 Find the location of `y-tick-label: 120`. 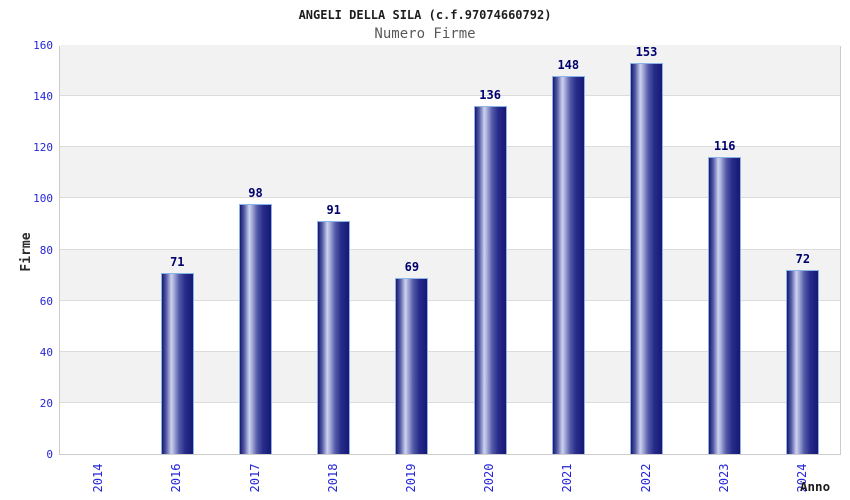

y-tick-label: 120 is located at coordinates (43, 148).